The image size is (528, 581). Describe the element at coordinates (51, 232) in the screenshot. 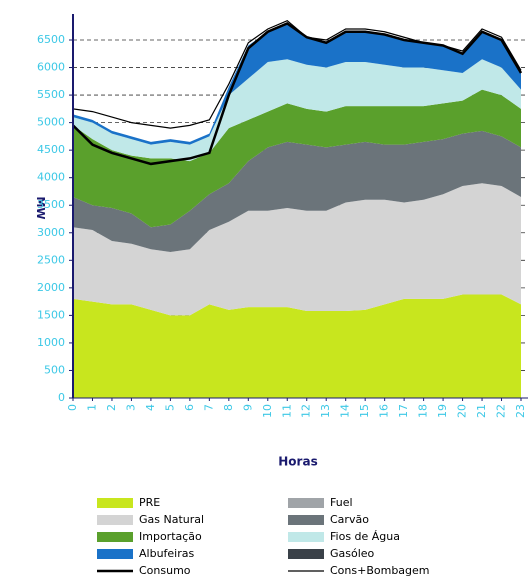

I see `y-tick-label: 3000` at that location.